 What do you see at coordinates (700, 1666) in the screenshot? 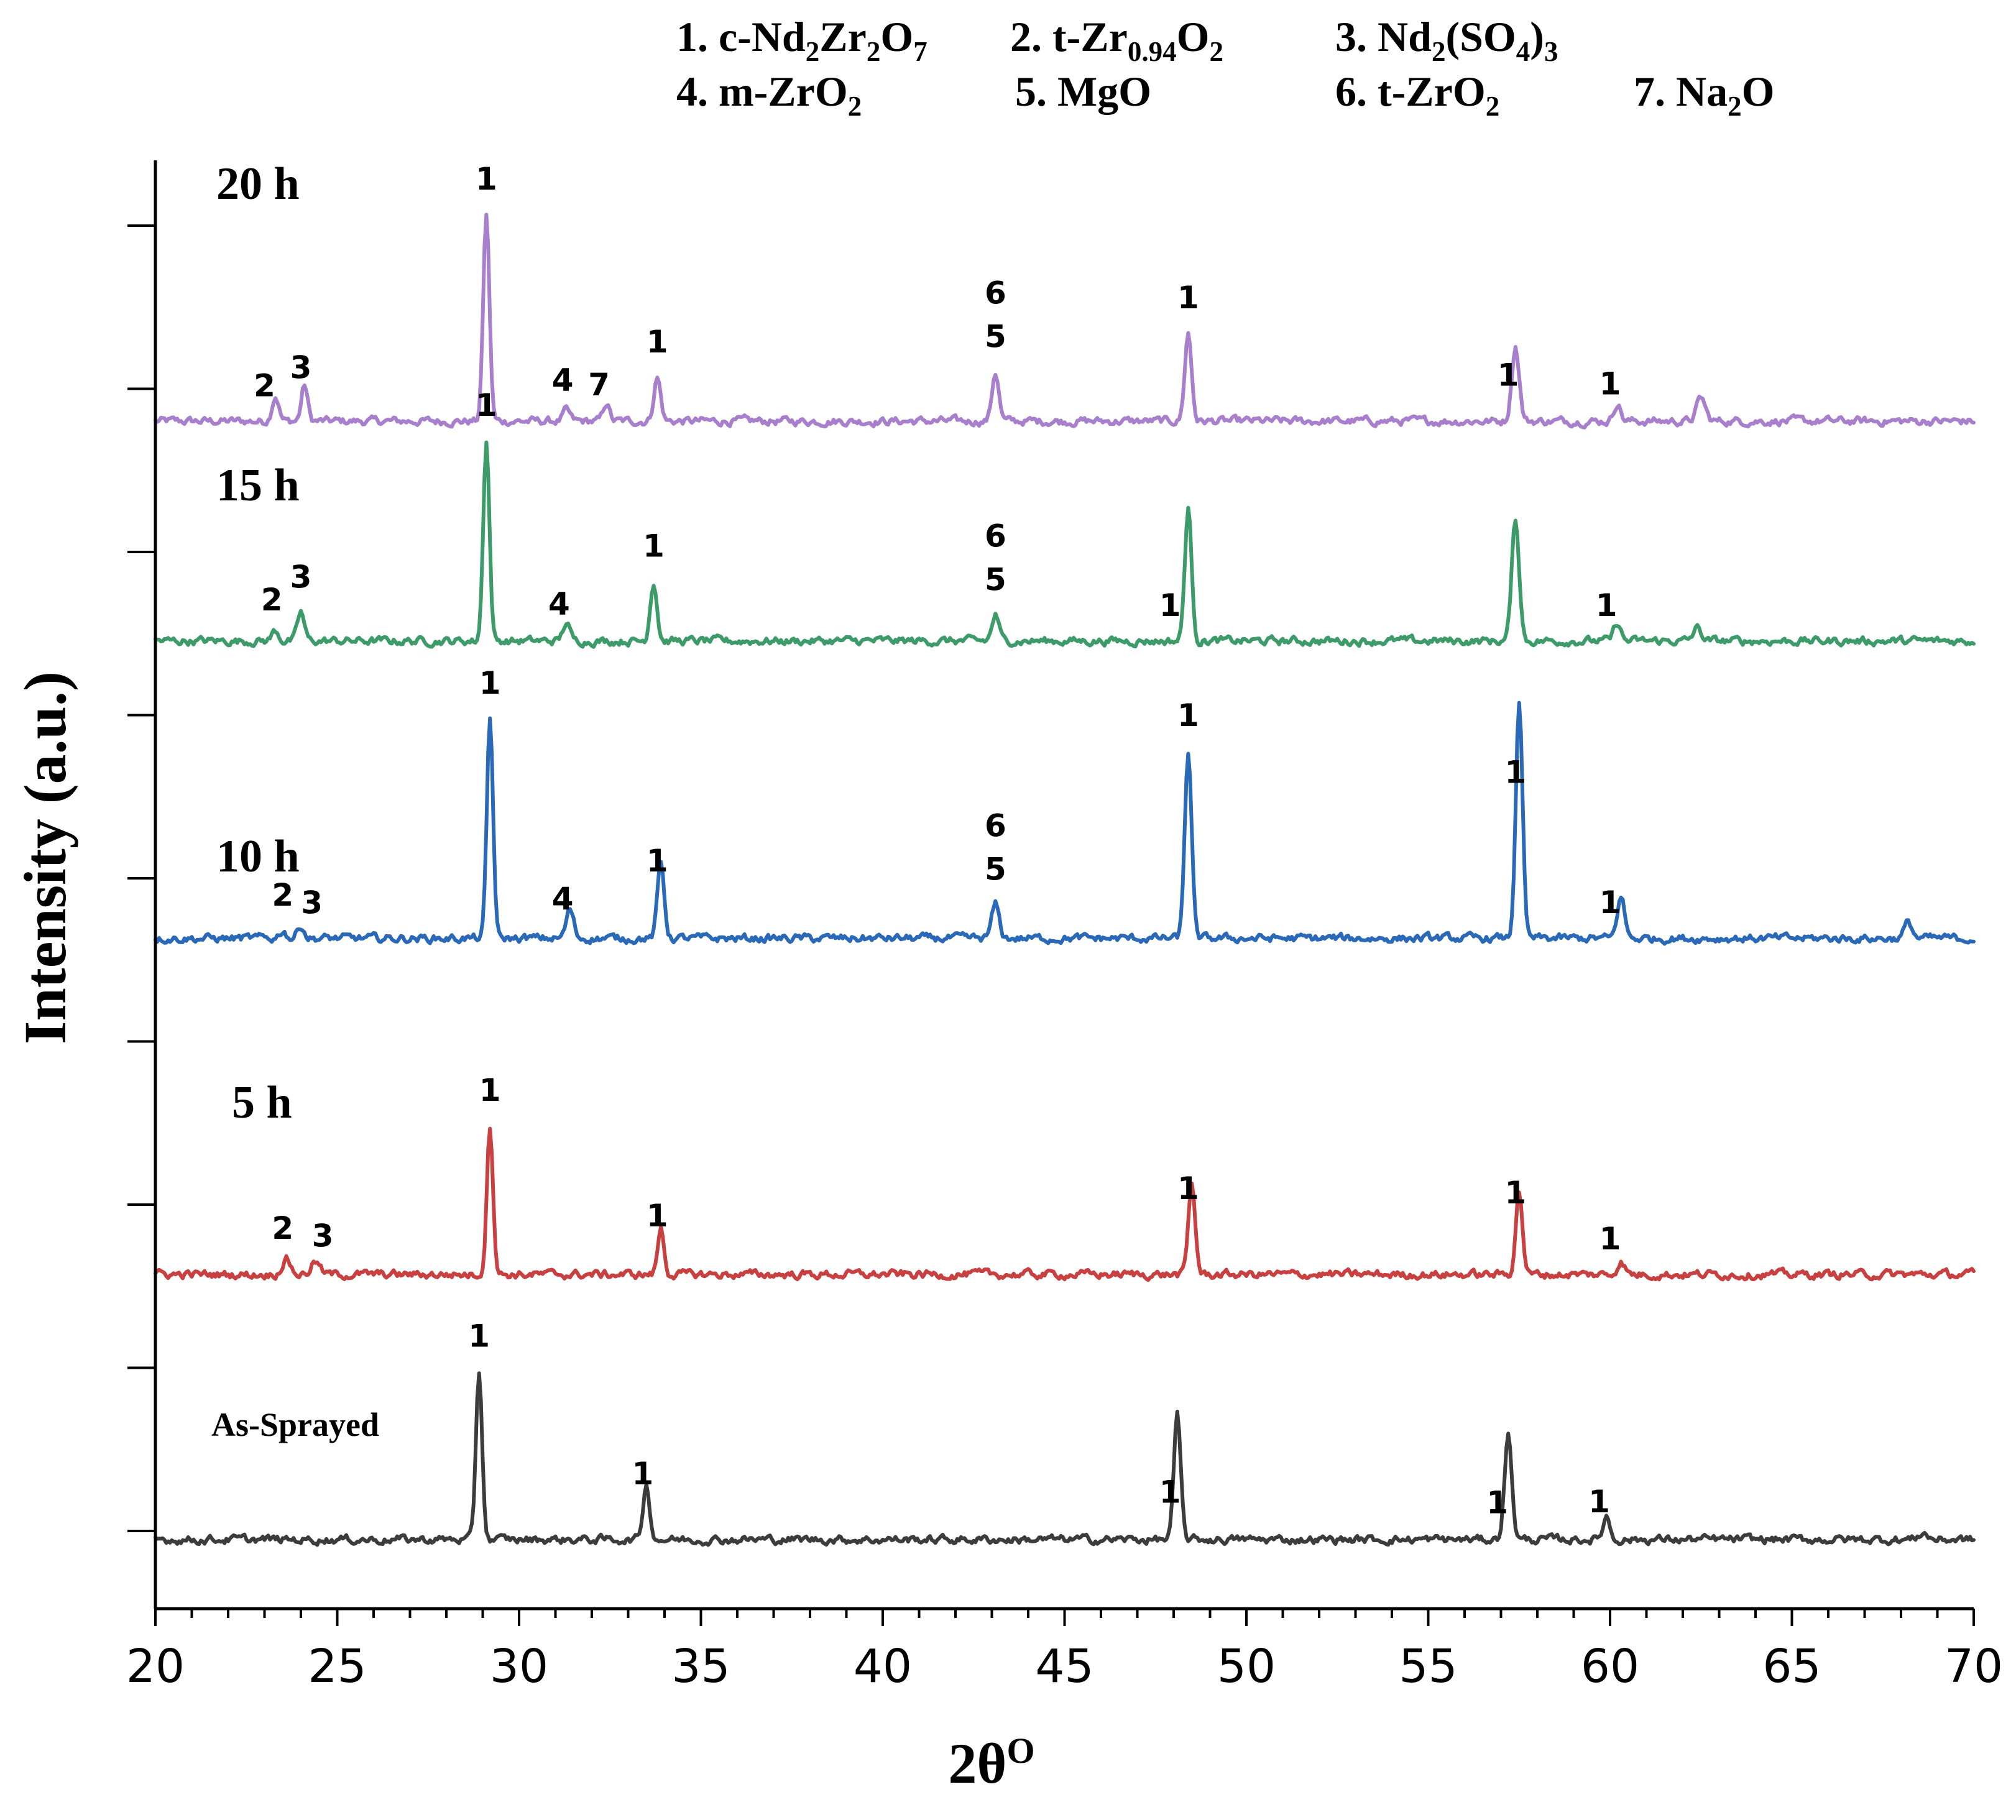
I see `x-tick-label: 35` at bounding box center [700, 1666].